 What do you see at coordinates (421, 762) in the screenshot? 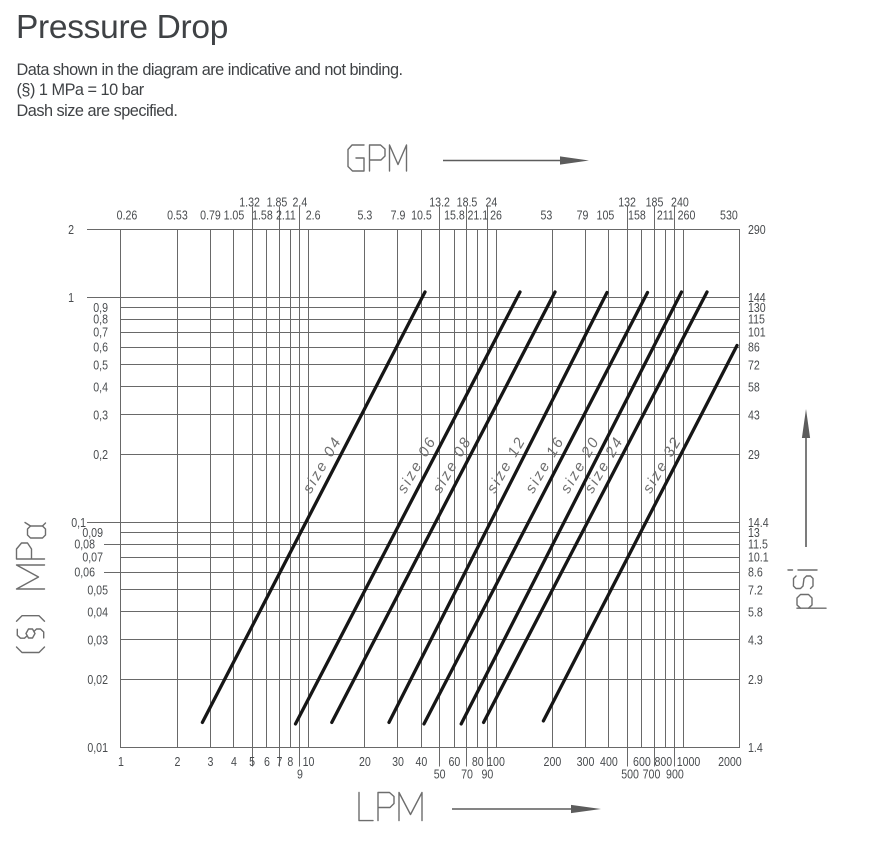
I see `svg-text: 40` at bounding box center [421, 762].